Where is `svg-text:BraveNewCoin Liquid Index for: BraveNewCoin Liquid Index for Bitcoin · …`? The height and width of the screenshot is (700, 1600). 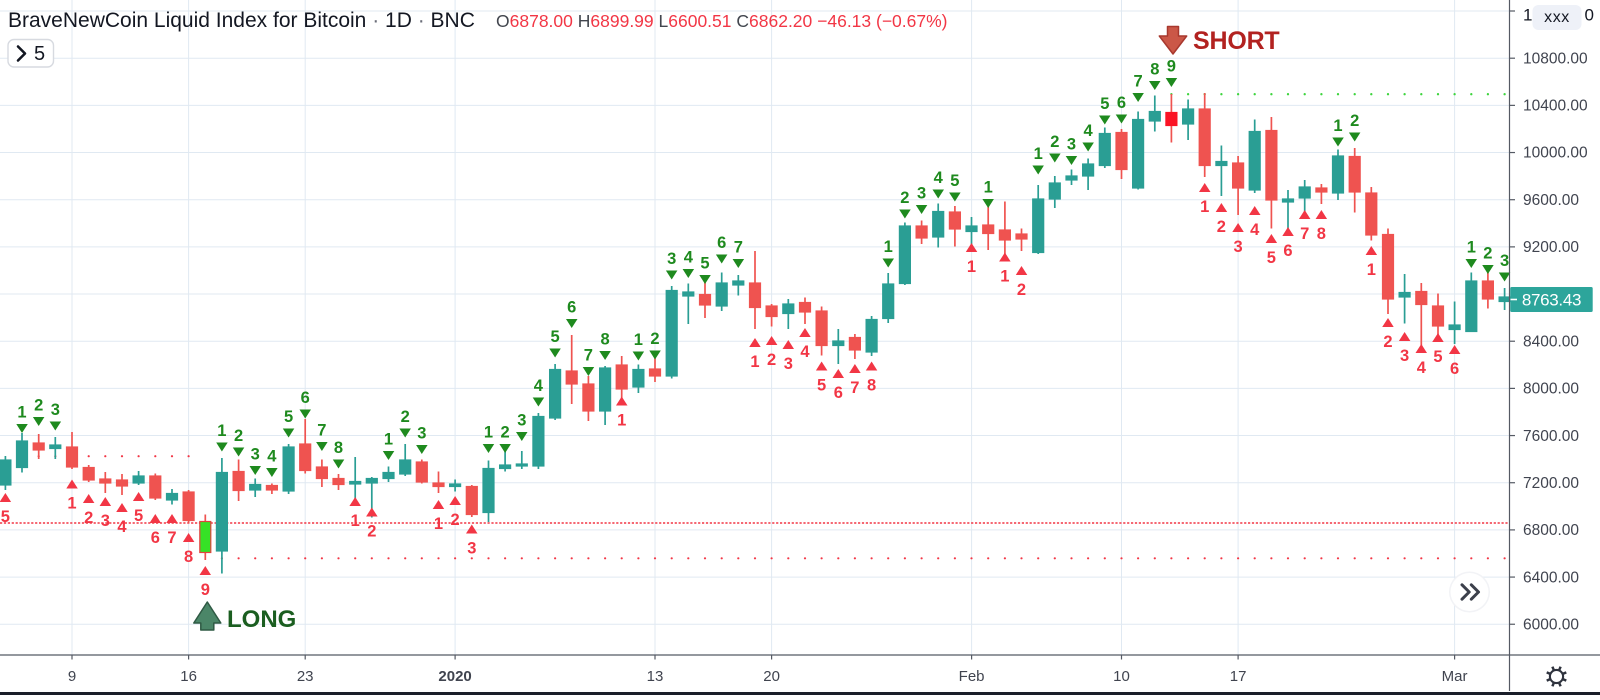 svg-text:BraveNewCoin Liquid Index for: BraveNewCoin Liquid Index for Bitcoin · … is located at coordinates (241, 20).